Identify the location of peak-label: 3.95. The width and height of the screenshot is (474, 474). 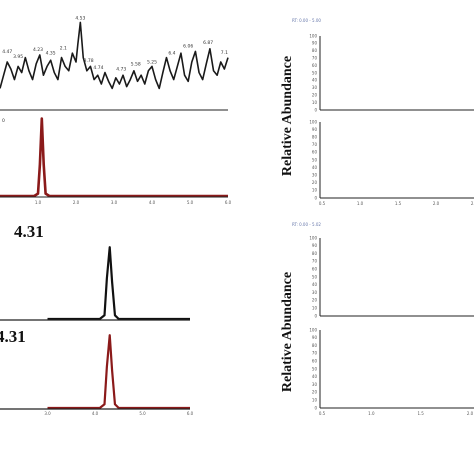
(18, 57).